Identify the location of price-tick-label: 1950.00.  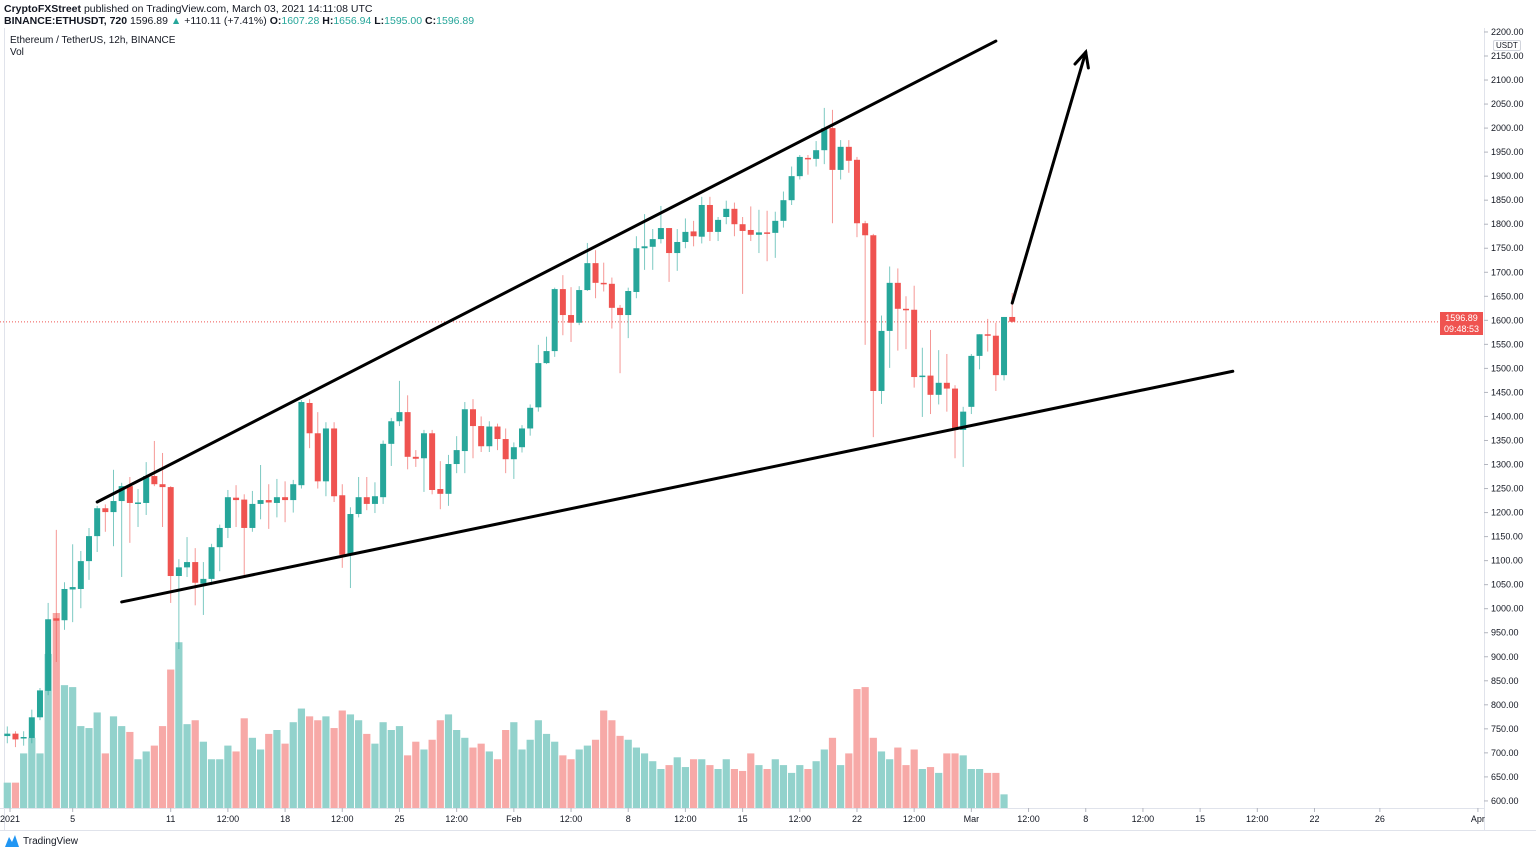
(1507, 152).